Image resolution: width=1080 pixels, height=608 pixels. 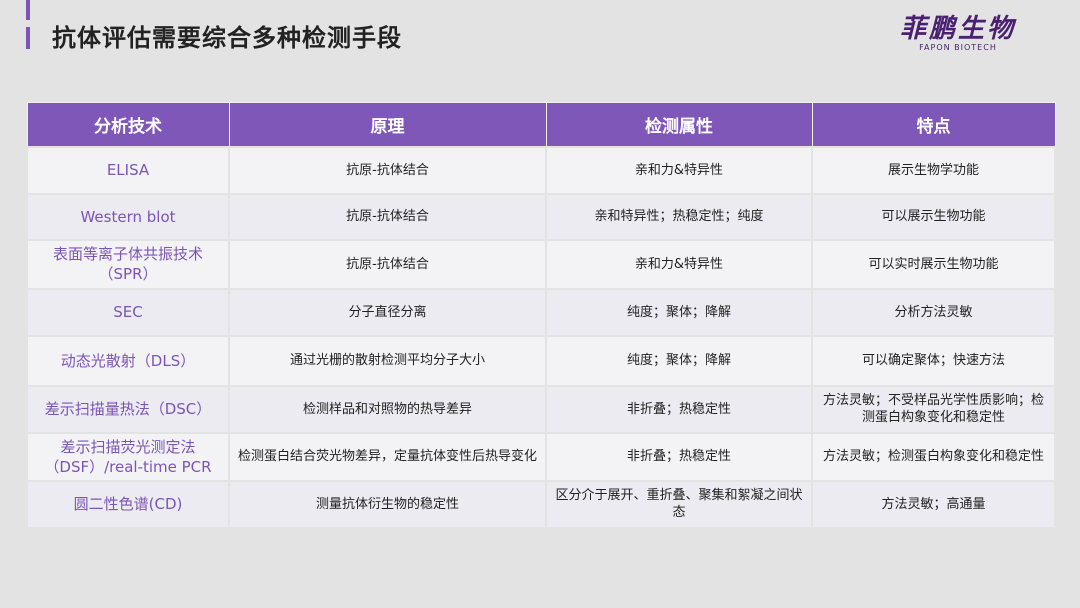 What do you see at coordinates (387, 409) in the screenshot?
I see `cell-principle: 检测样品和对照物的热导差异` at bounding box center [387, 409].